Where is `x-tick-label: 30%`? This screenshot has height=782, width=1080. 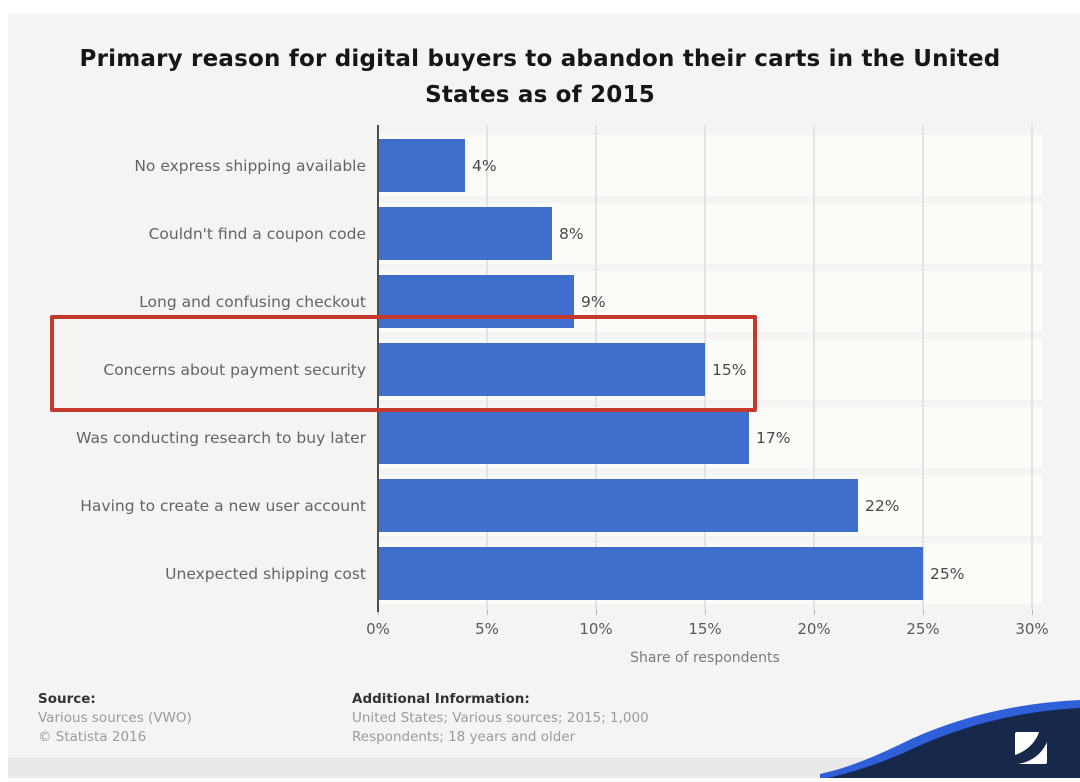 x-tick-label: 30% is located at coordinates (1032, 629).